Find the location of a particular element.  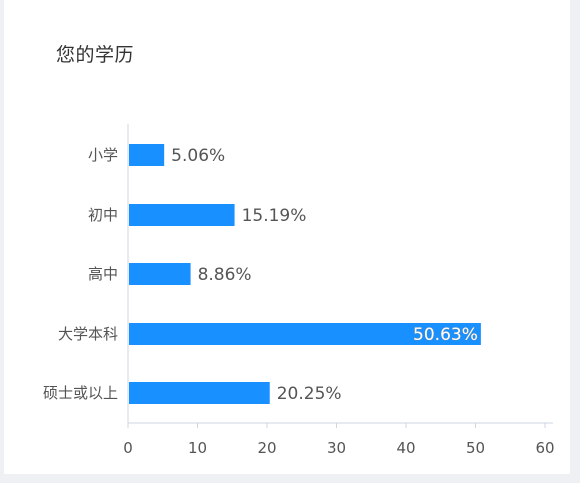

value-label-2: 8.86% is located at coordinates (225, 275).